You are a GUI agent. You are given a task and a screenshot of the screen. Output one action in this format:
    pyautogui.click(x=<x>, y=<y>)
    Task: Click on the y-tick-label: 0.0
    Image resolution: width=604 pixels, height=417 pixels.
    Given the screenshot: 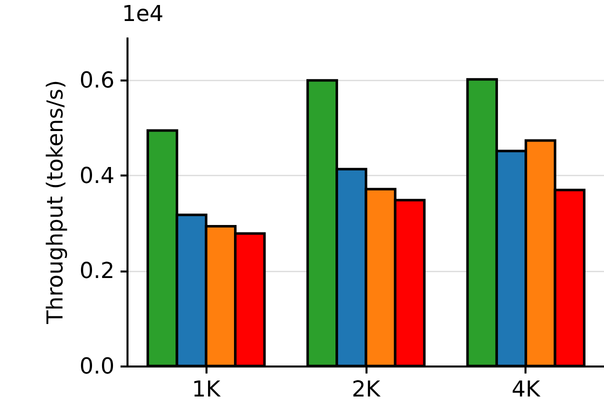 What is the action you would take?
    pyautogui.click(x=97, y=367)
    